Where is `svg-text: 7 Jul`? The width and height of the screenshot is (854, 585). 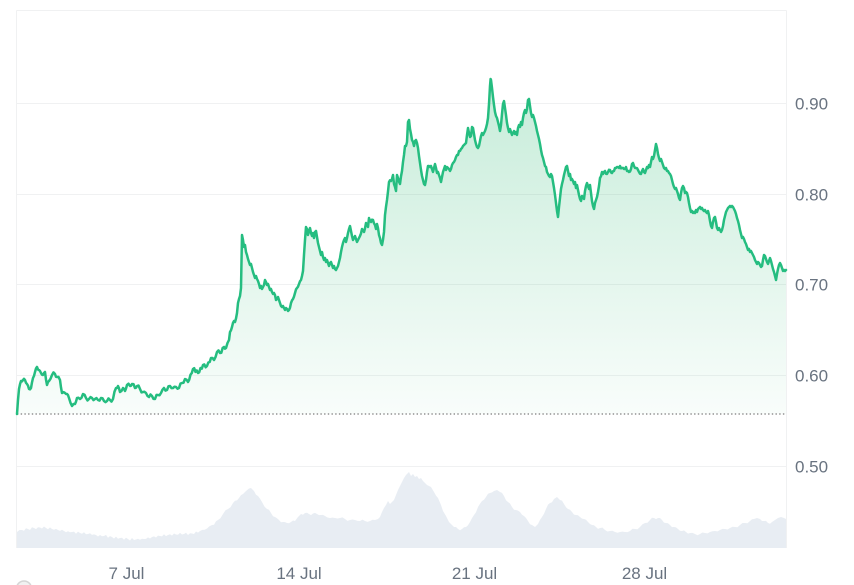 svg-text: 7 Jul is located at coordinates (127, 573).